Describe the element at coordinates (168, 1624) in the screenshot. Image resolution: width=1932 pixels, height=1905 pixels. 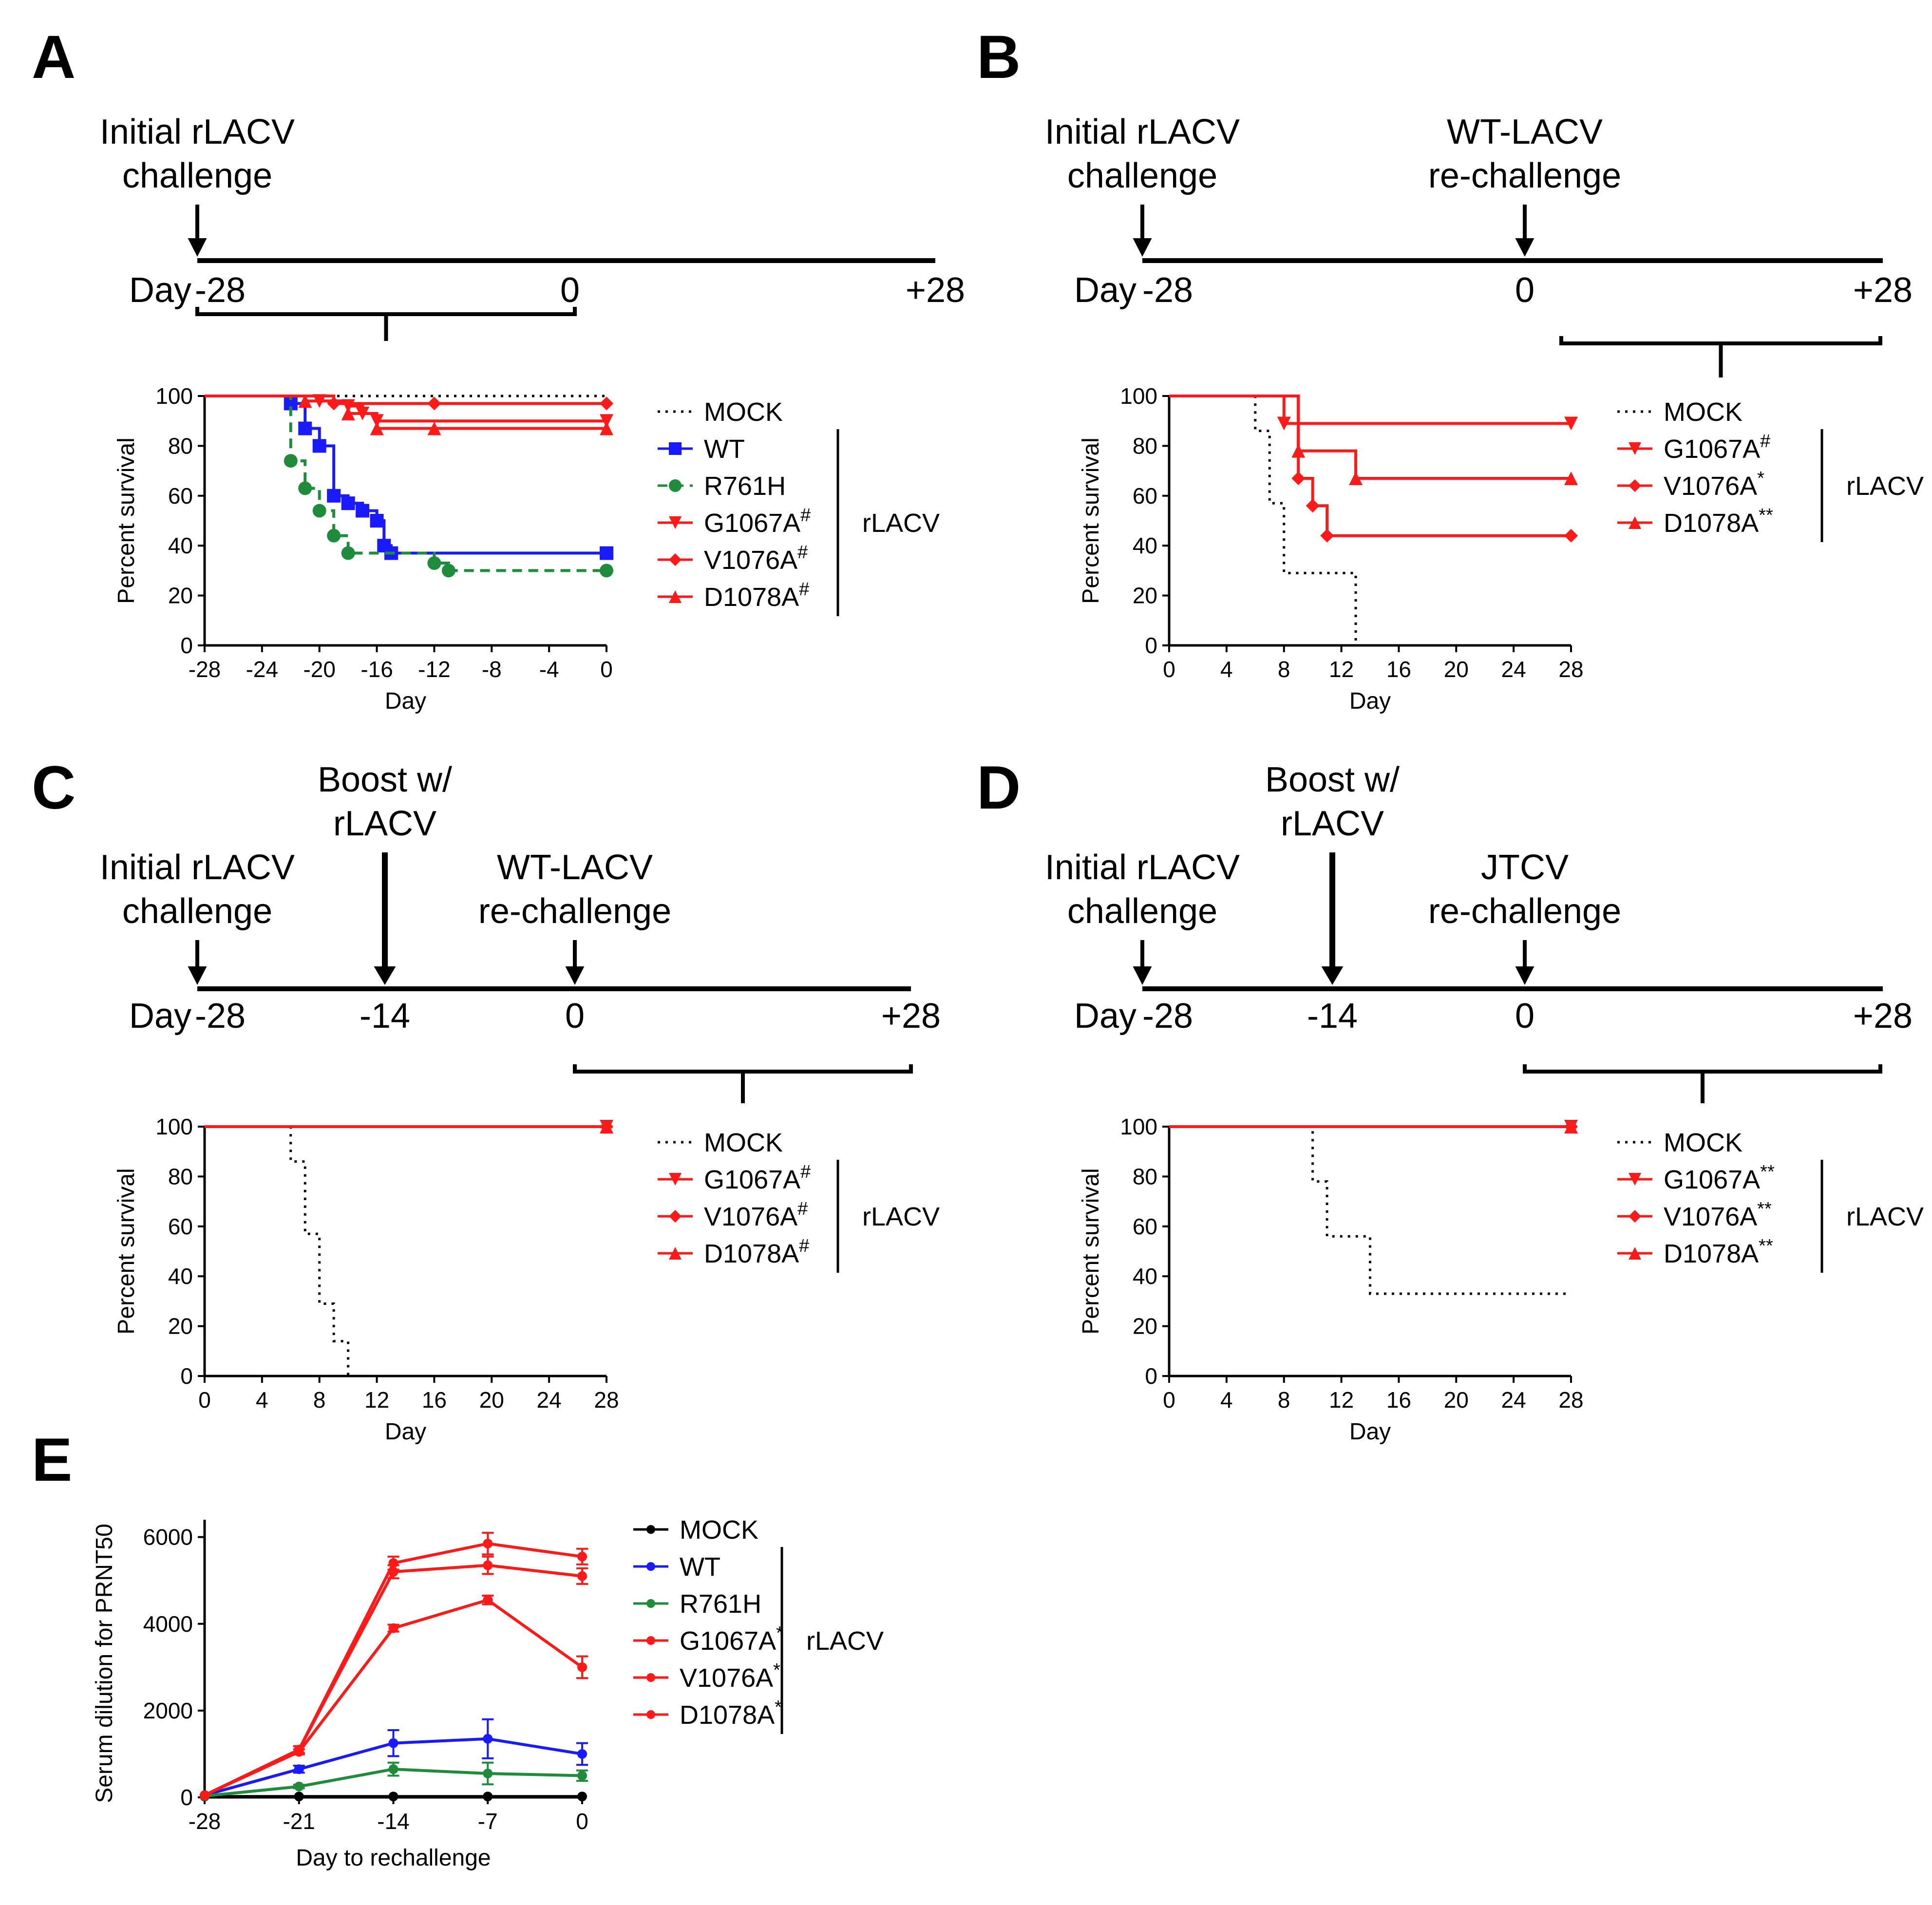
I see `y-tick-label: 4000` at that location.